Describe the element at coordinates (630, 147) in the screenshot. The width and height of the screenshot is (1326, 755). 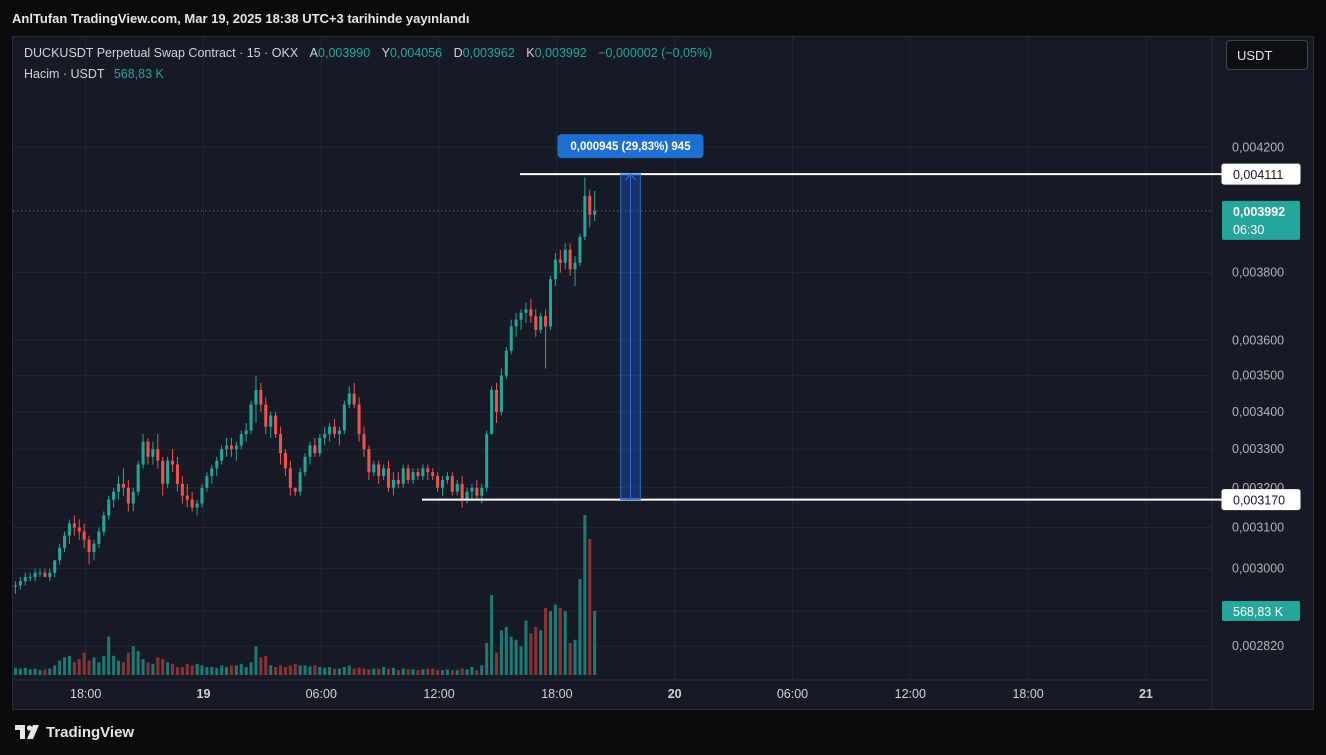
I see `measure-label-text: 0,000945 (29,83%) 945` at that location.